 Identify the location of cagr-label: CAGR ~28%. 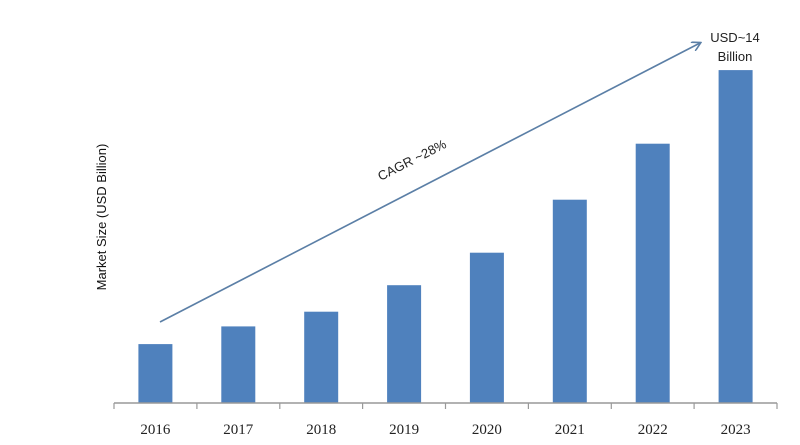
(412, 160).